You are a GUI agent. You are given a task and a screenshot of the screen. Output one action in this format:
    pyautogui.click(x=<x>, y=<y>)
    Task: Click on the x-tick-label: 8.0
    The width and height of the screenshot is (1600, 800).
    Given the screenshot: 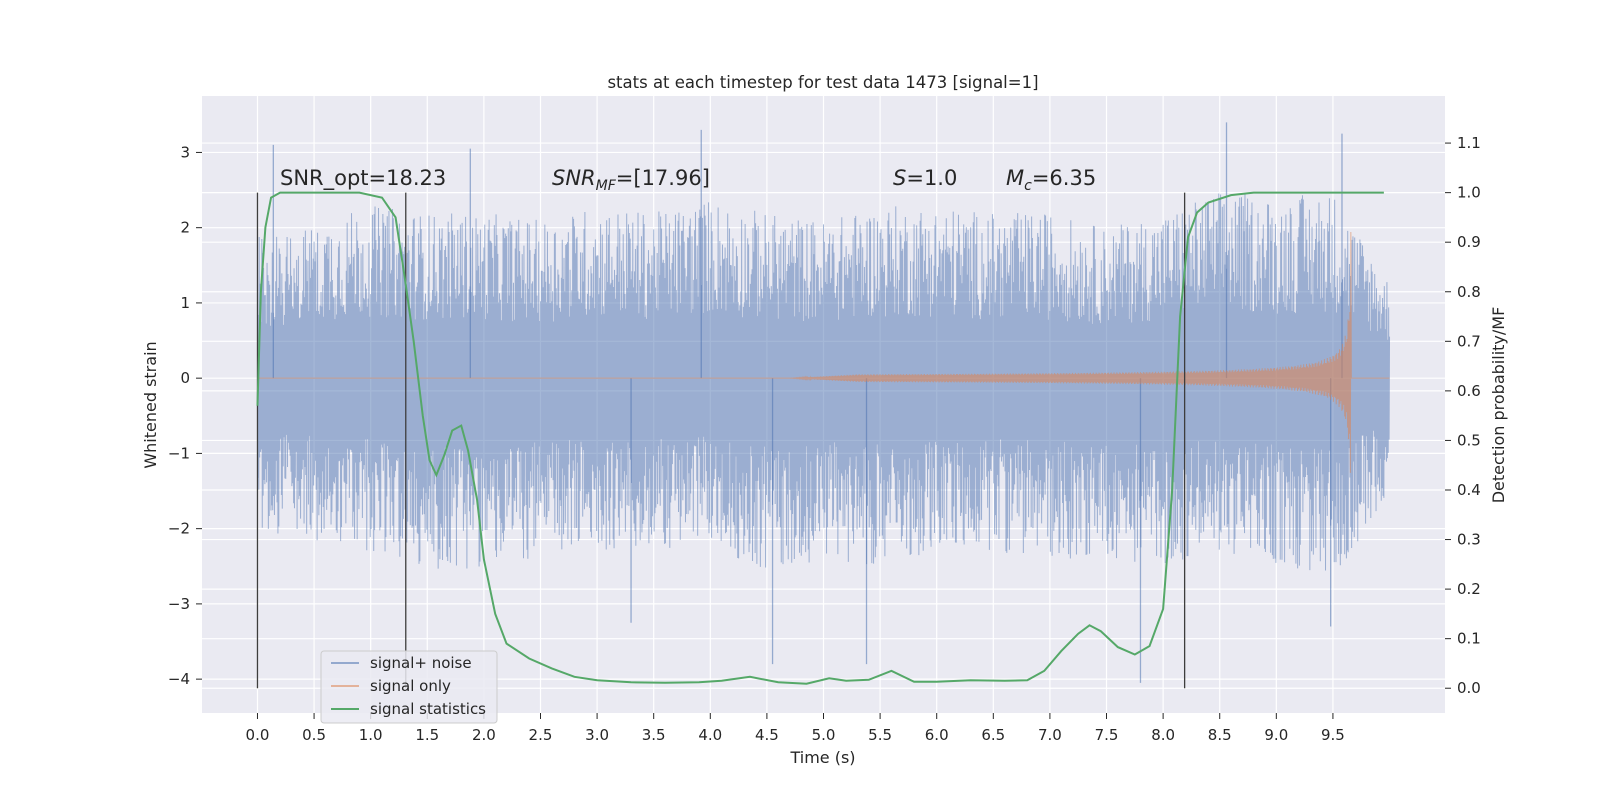 What is the action you would take?
    pyautogui.click(x=1163, y=735)
    